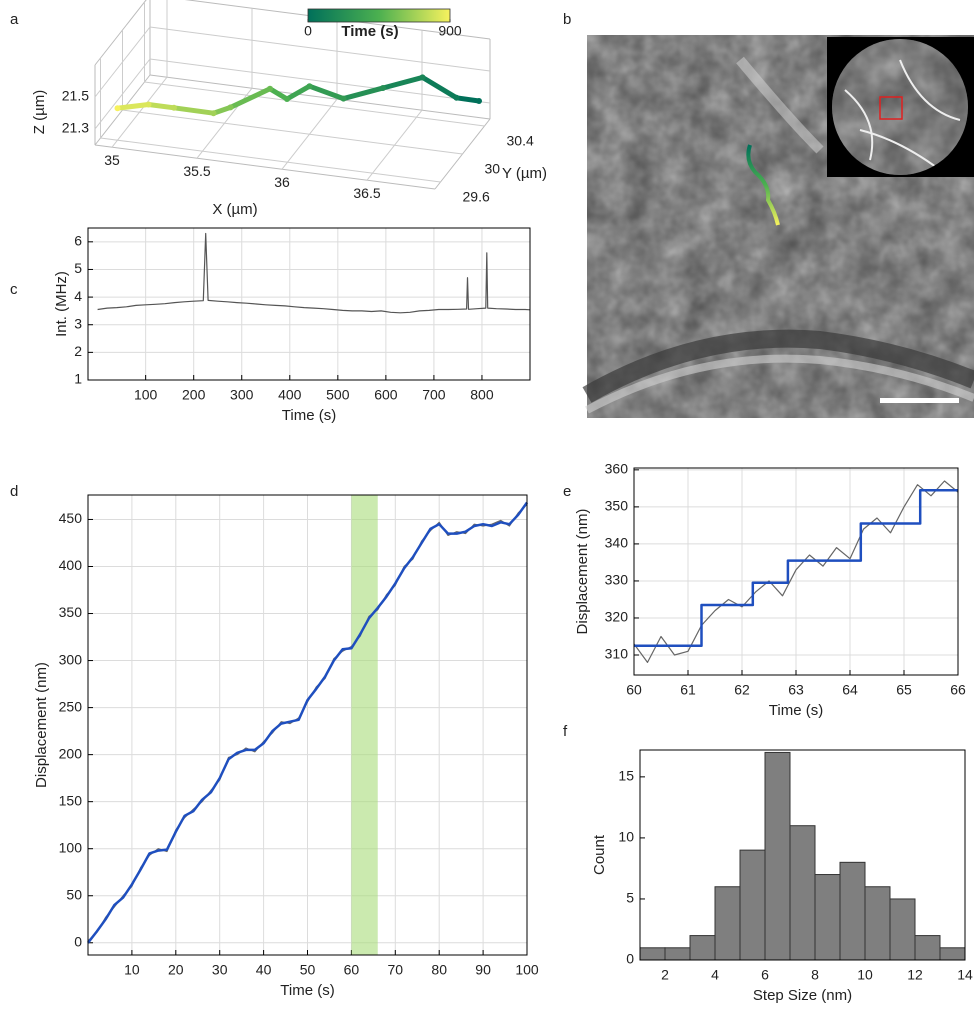 This screenshot has height=1009, width=974. I want to click on y-tick-label: 200, so click(71, 753).